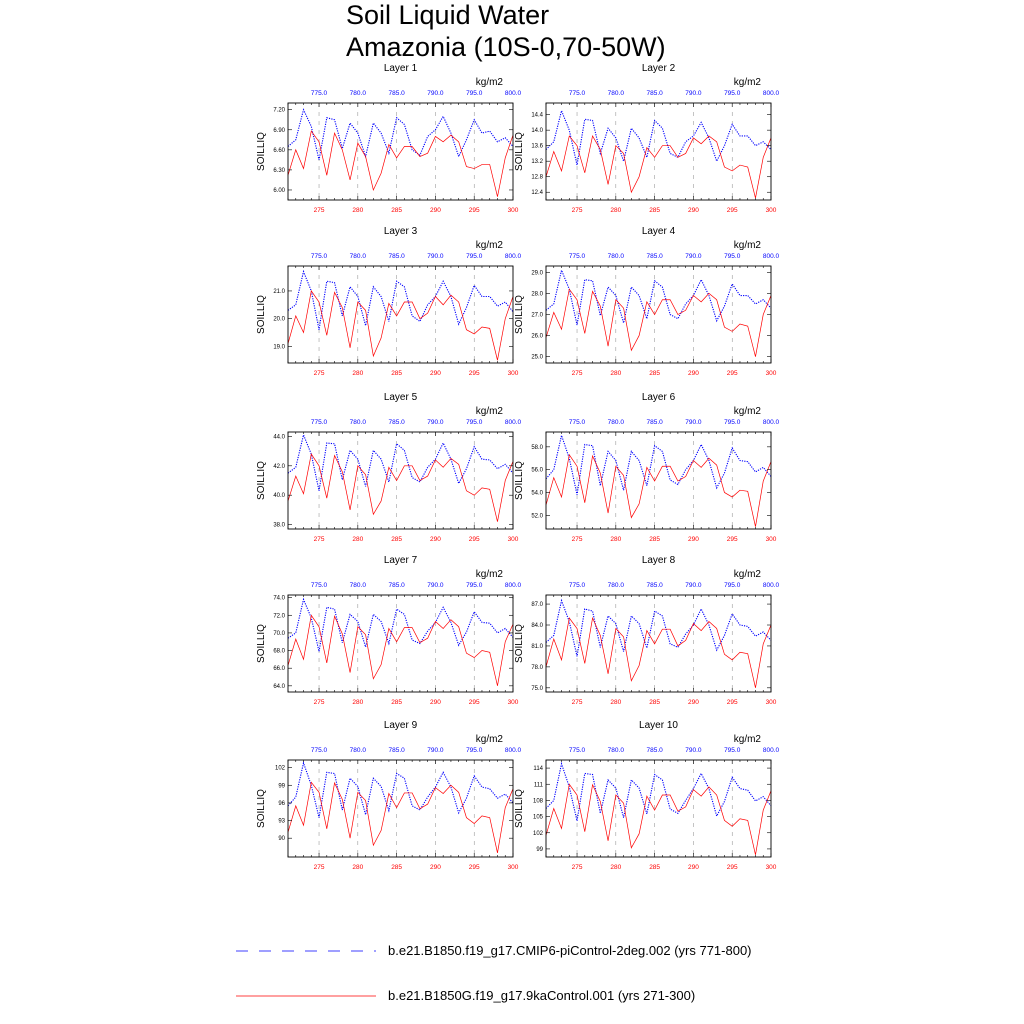  What do you see at coordinates (279, 652) in the screenshot?
I see `y-tick-label: 68.0` at bounding box center [279, 652].